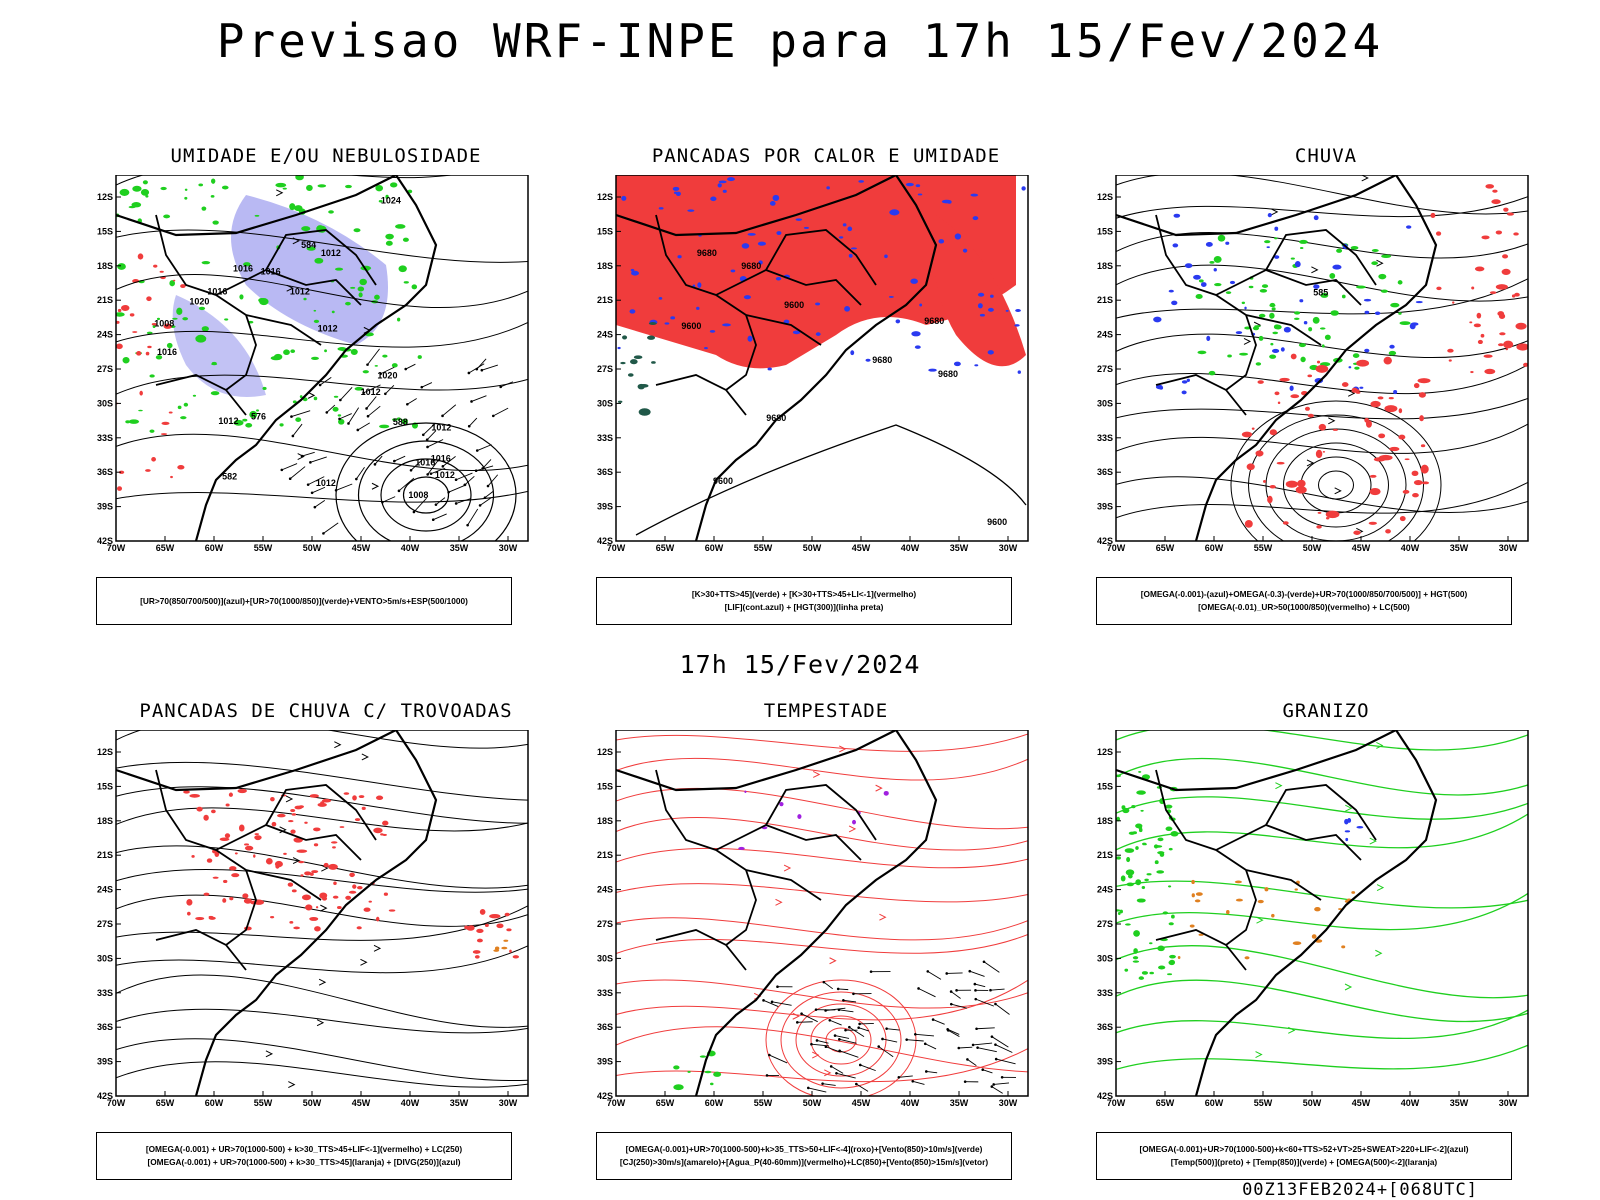 This screenshot has width=1600, height=1200. Describe the element at coordinates (105, 369) in the screenshot. I see `lat-label: 27S` at that location.